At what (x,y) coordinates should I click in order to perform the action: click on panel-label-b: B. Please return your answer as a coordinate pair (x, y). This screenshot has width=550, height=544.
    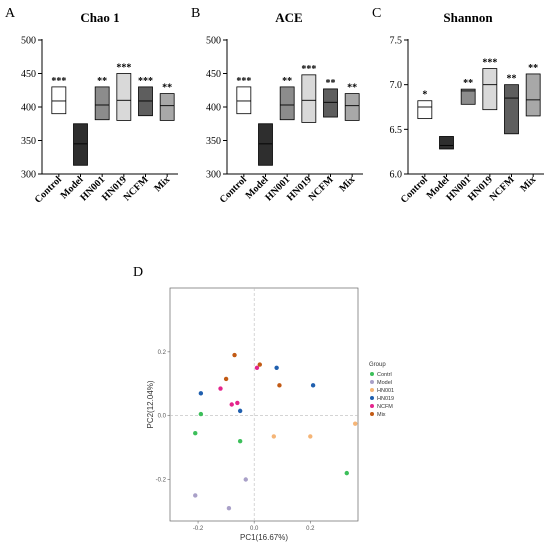
    Looking at the image, I should click on (195, 13).